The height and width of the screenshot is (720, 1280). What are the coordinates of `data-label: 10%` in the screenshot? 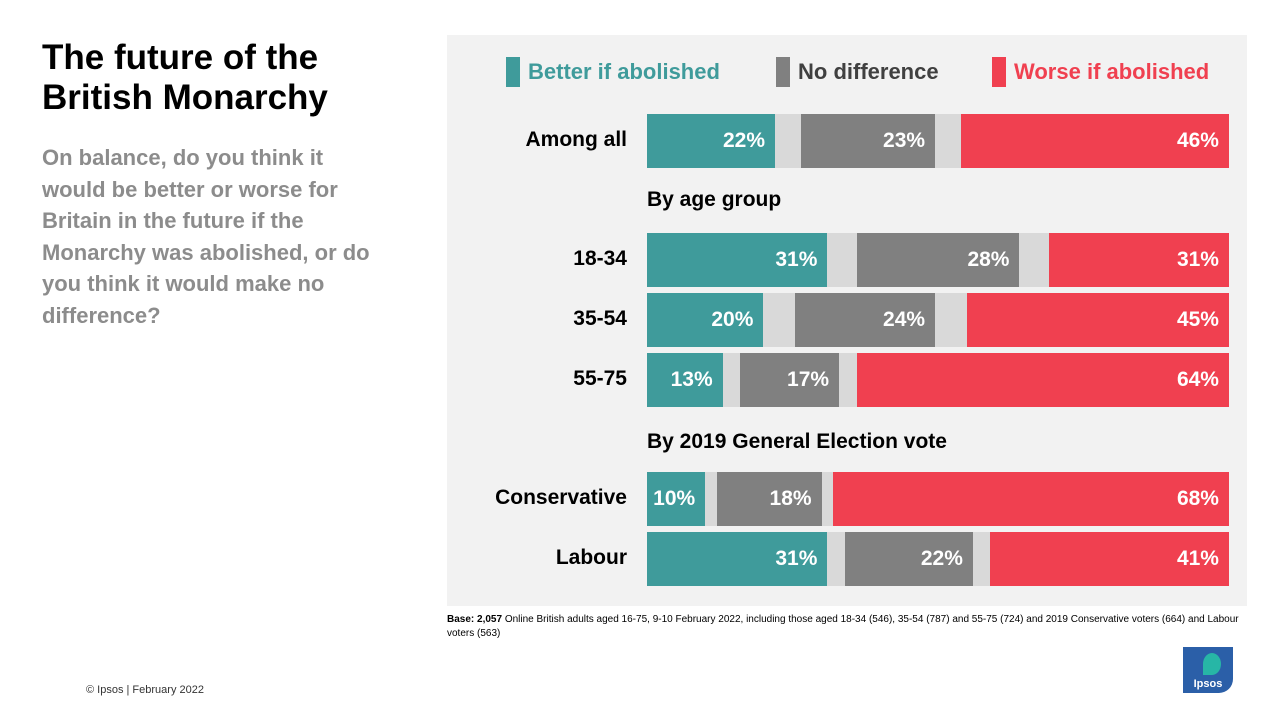 It's located at (674, 498).